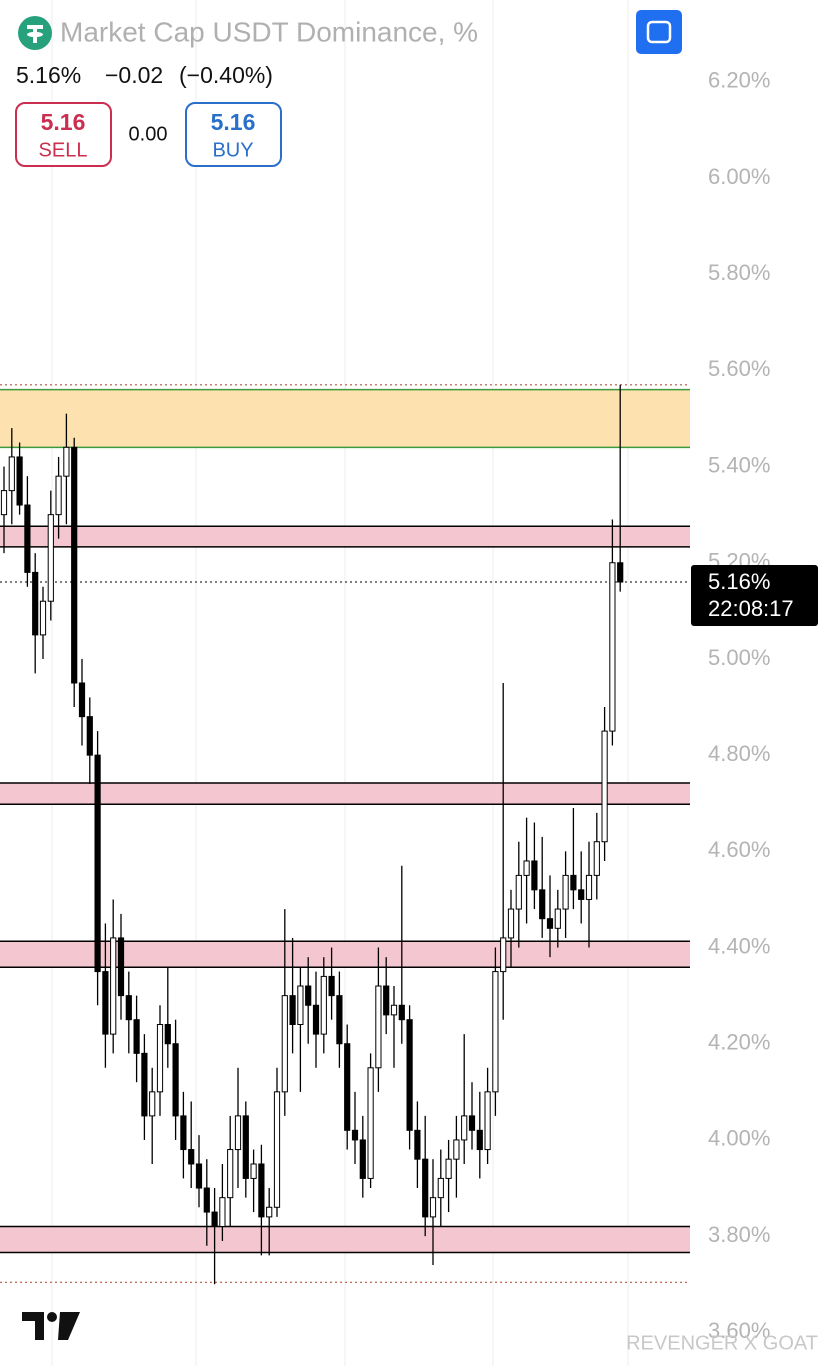  I want to click on y-tick-label: 4.60%, so click(739, 849).